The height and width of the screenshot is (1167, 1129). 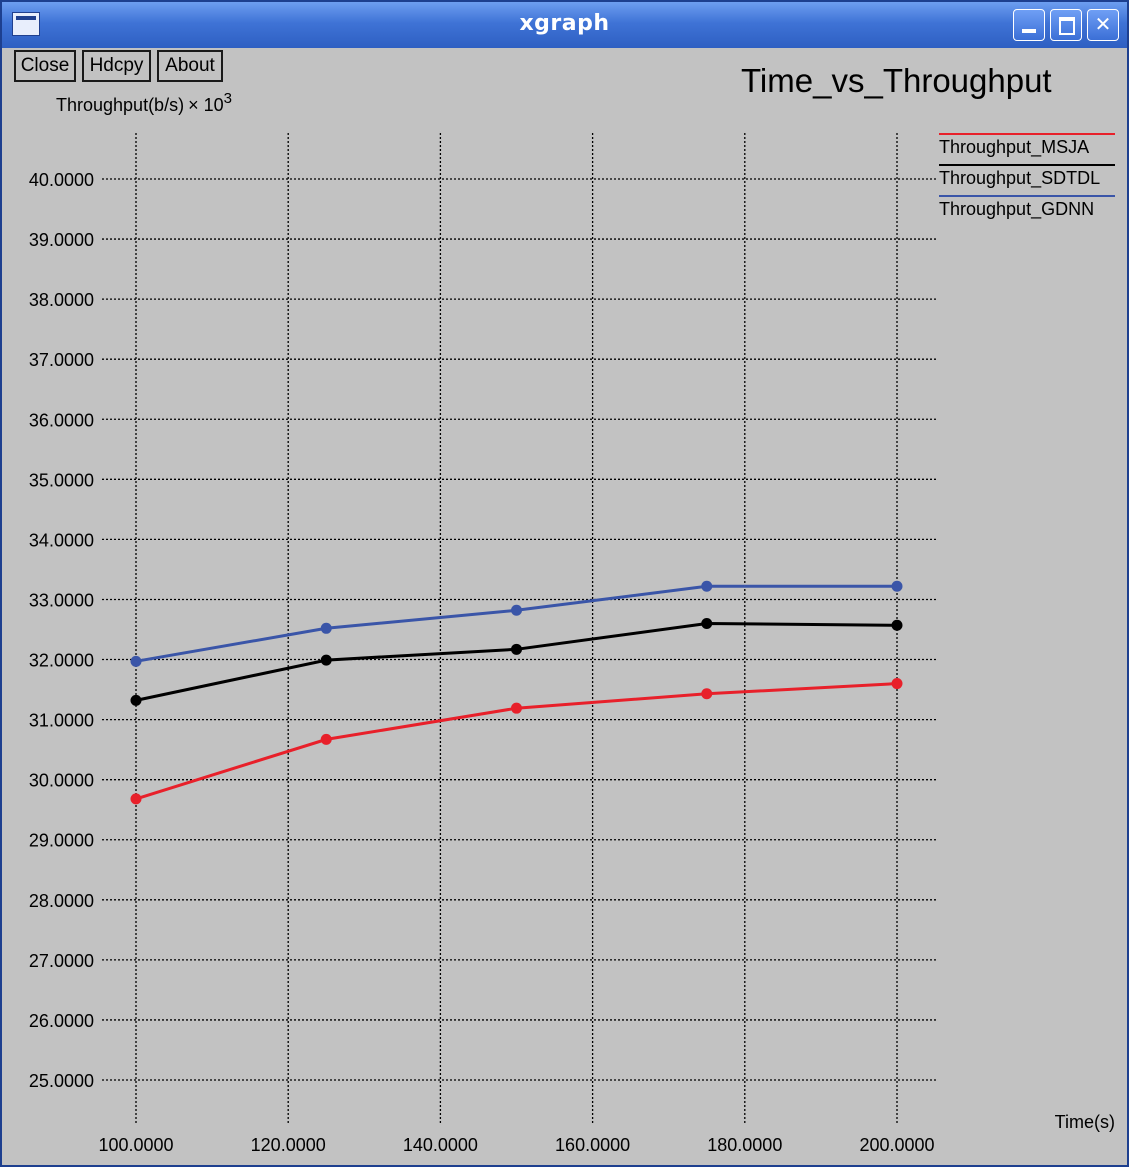 I want to click on x-tick-label: 200.0000, so click(x=896, y=1145).